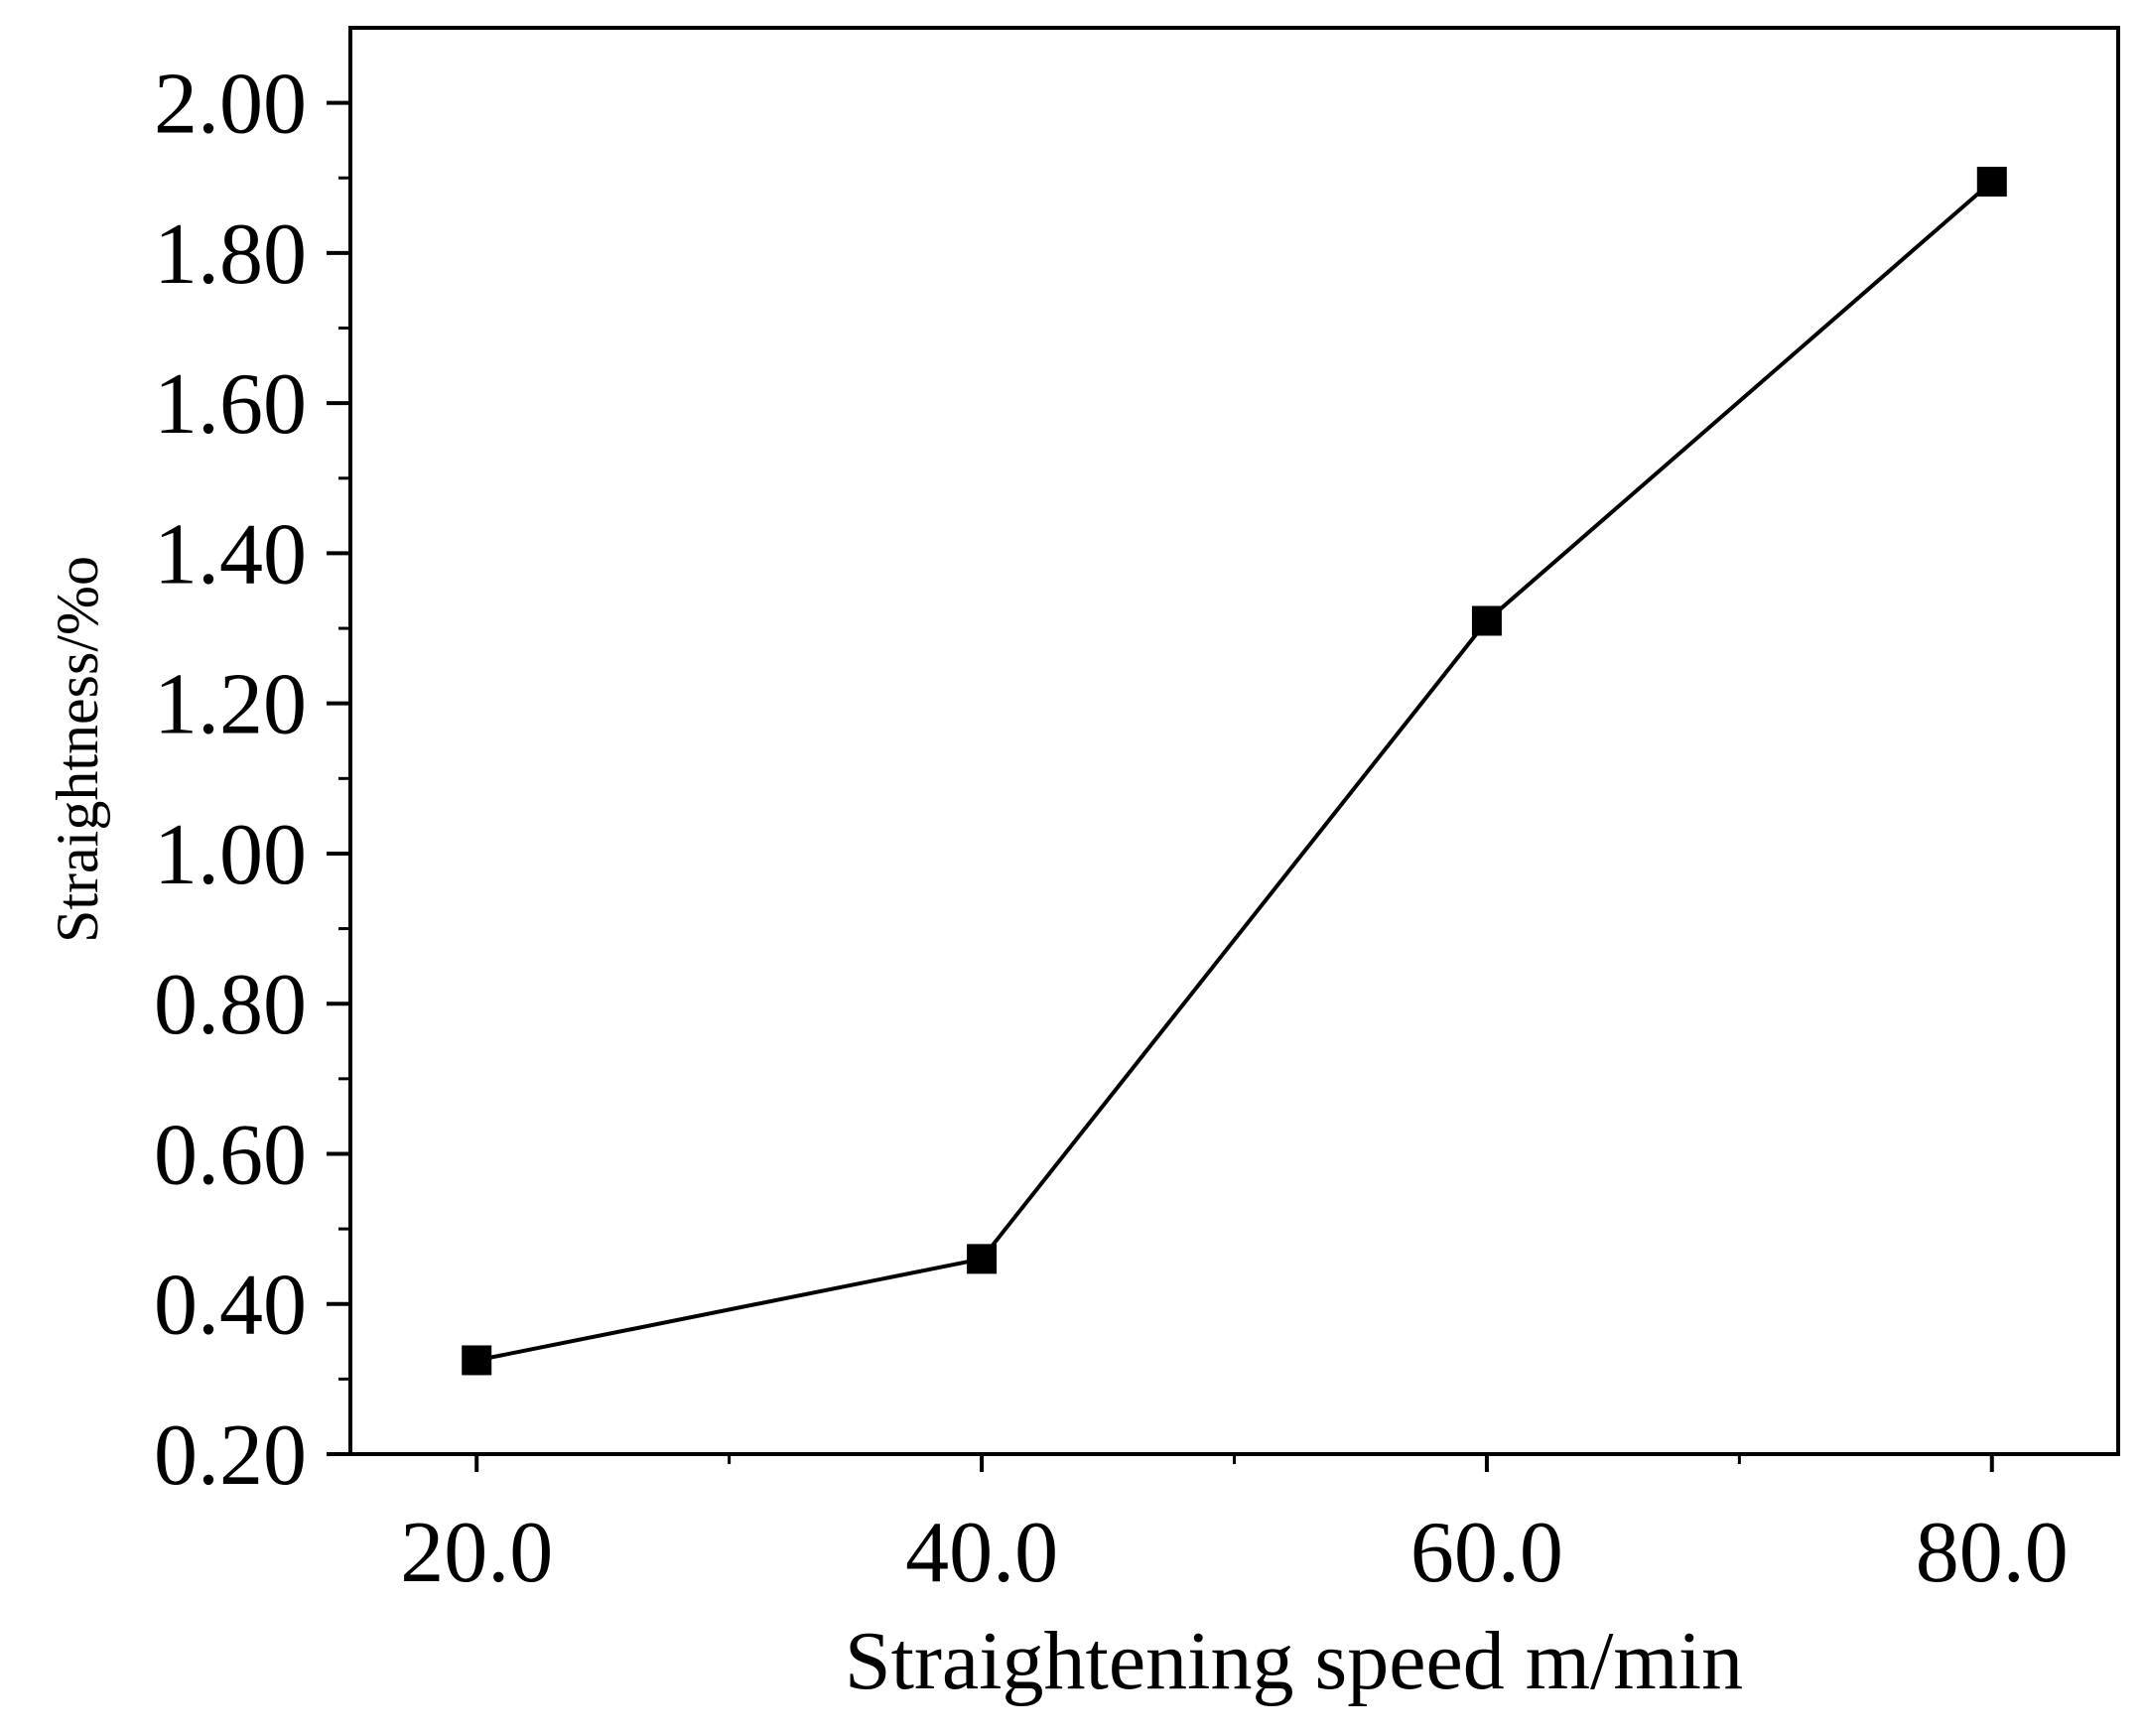 This screenshot has height=1736, width=2144. I want to click on x-axis-tick-labels: 20.0 40.0 60.0 80.0, so click(1234, 1553).